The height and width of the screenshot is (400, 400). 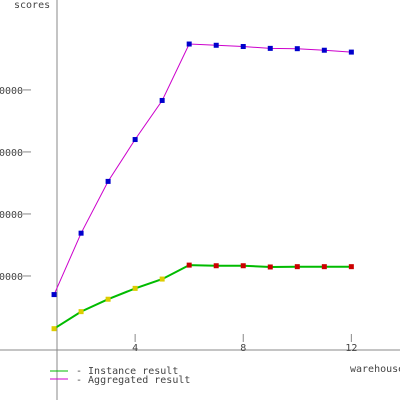 I want to click on y-tick-label: 200000, so click(x=11, y=277).